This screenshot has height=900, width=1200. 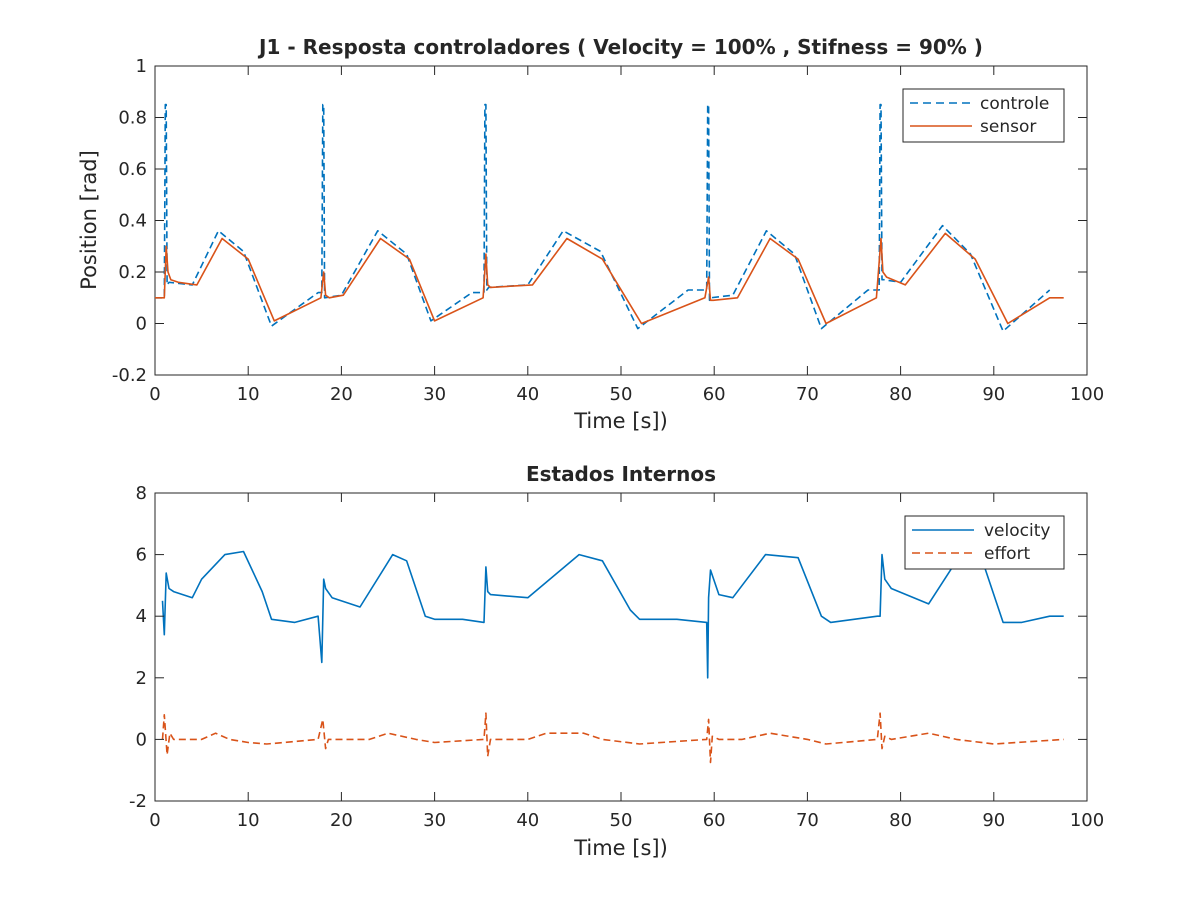 I want to click on y-tick-label: 4, so click(x=141, y=616).